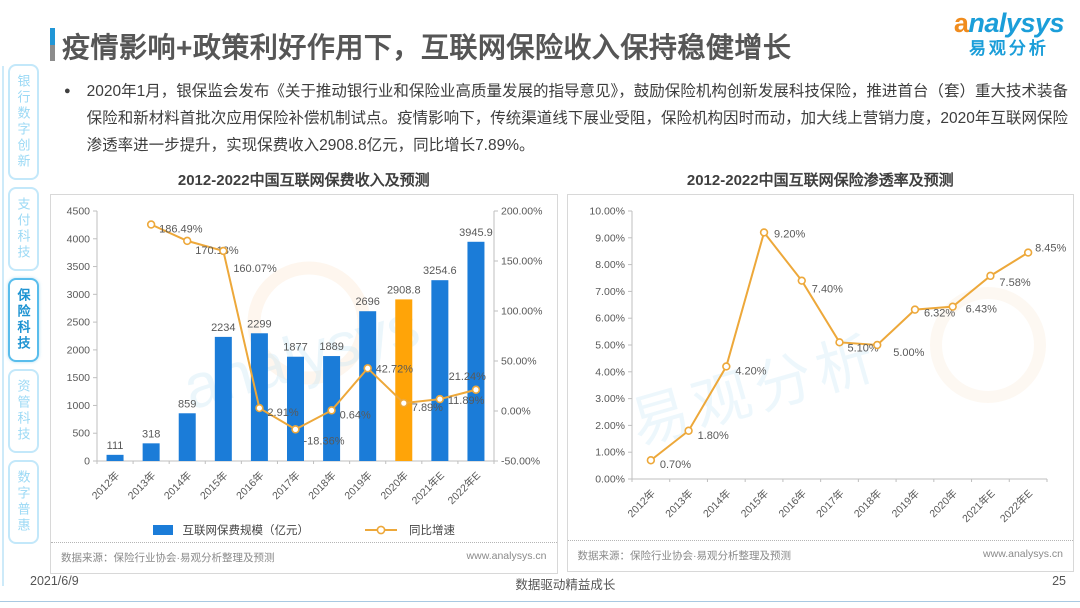 The height and width of the screenshot is (608, 1080). Describe the element at coordinates (79, 239) in the screenshot. I see `svg-text: 4000` at that location.